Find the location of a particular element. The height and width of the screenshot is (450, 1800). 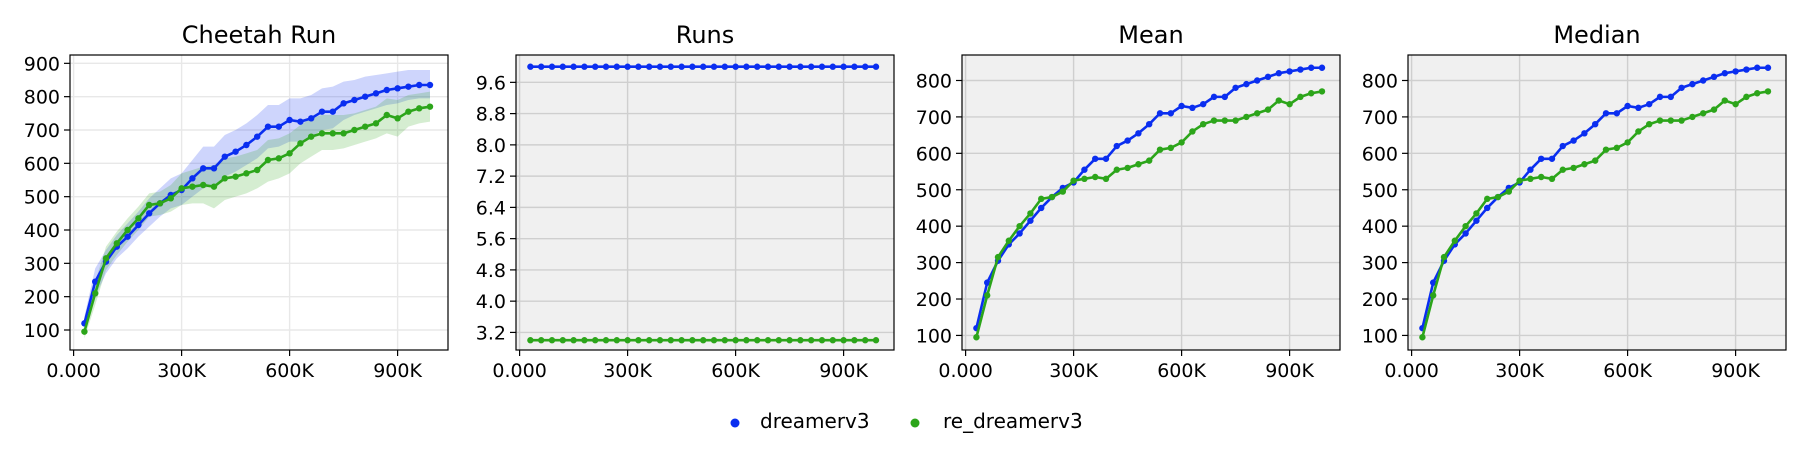

plot-area is located at coordinates (259, 202).